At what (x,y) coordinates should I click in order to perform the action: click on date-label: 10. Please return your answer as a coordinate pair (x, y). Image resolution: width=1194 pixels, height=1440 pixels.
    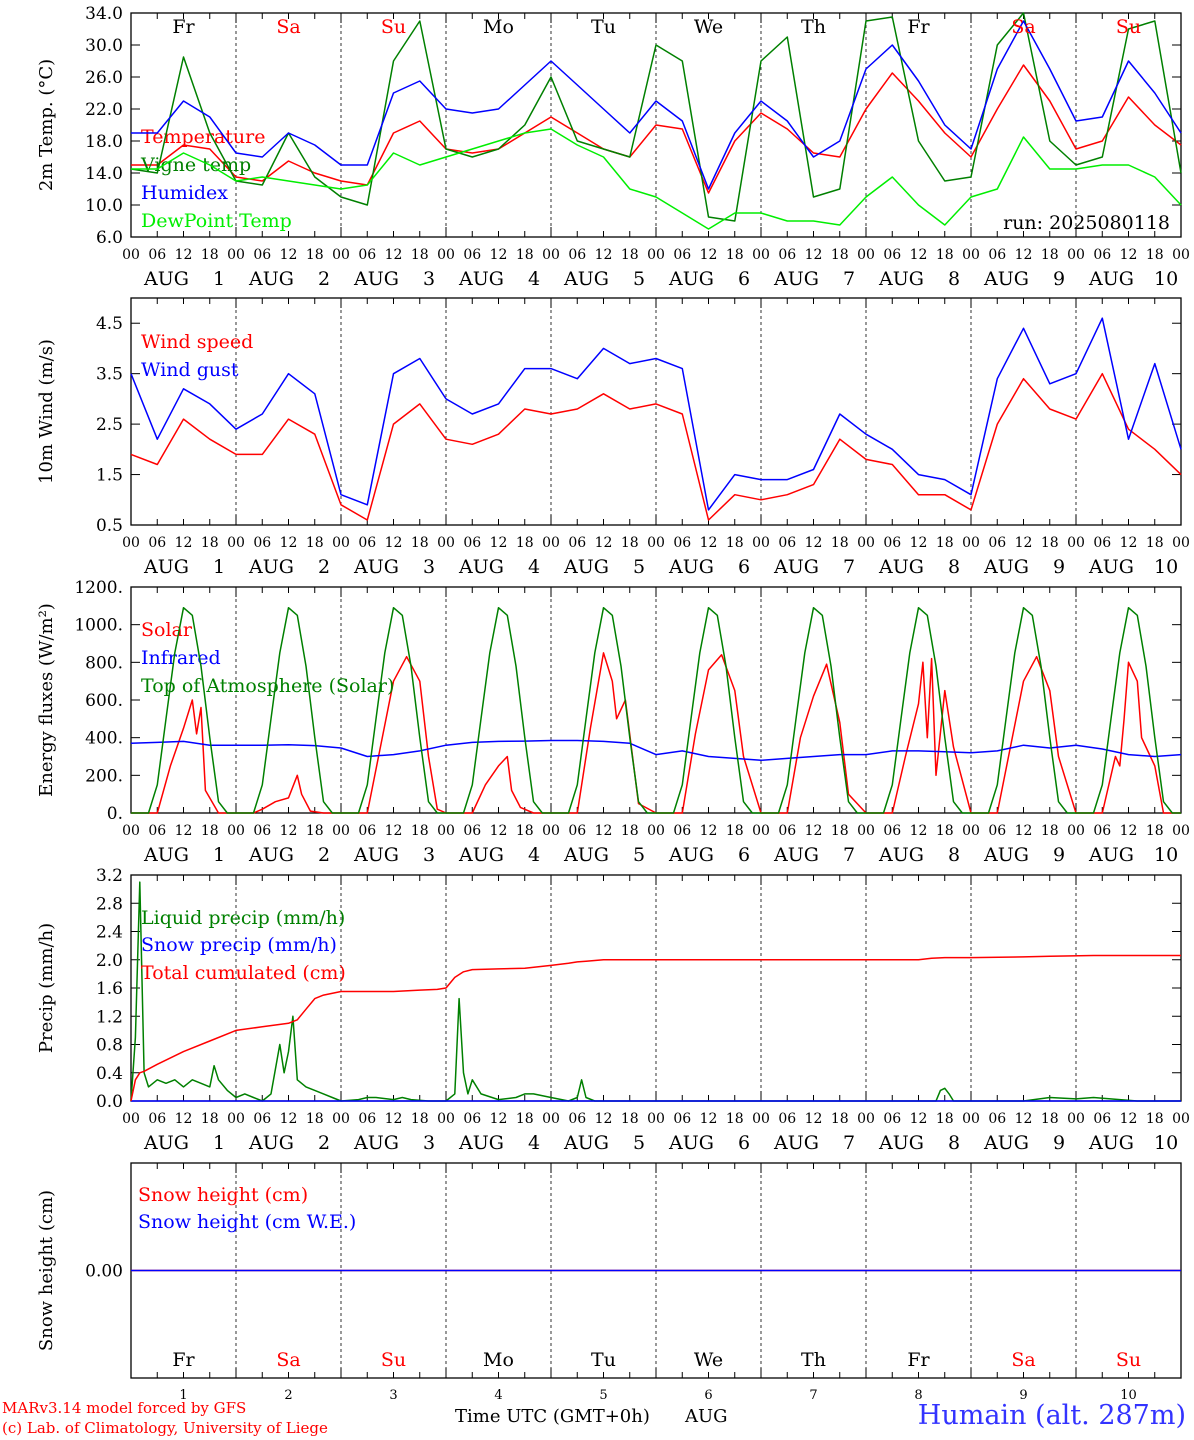
    Looking at the image, I should click on (1166, 567).